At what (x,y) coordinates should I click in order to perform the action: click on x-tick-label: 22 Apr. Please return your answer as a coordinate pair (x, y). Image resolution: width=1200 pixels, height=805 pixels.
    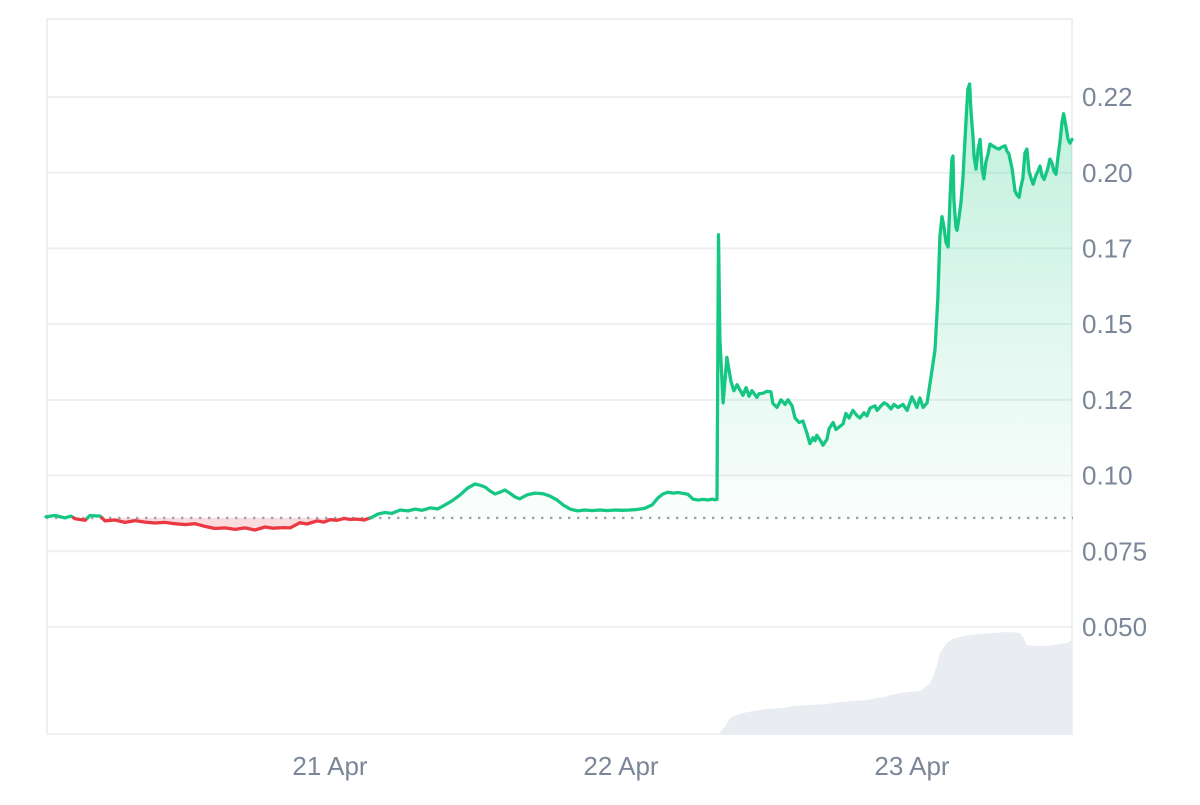
    Looking at the image, I should click on (621, 766).